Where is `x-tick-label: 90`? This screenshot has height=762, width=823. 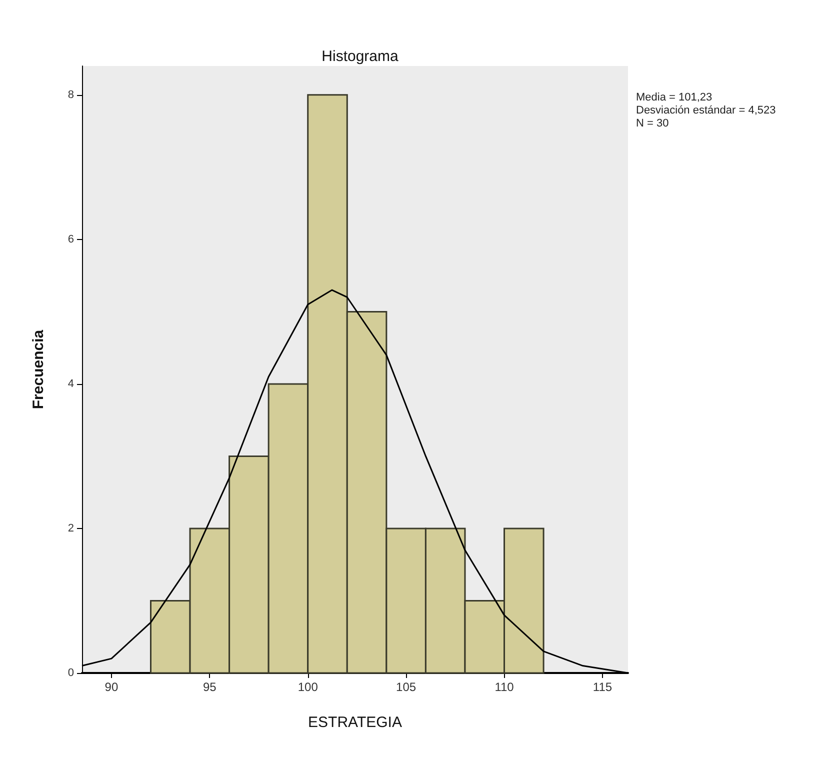
x-tick-label: 90 is located at coordinates (111, 687).